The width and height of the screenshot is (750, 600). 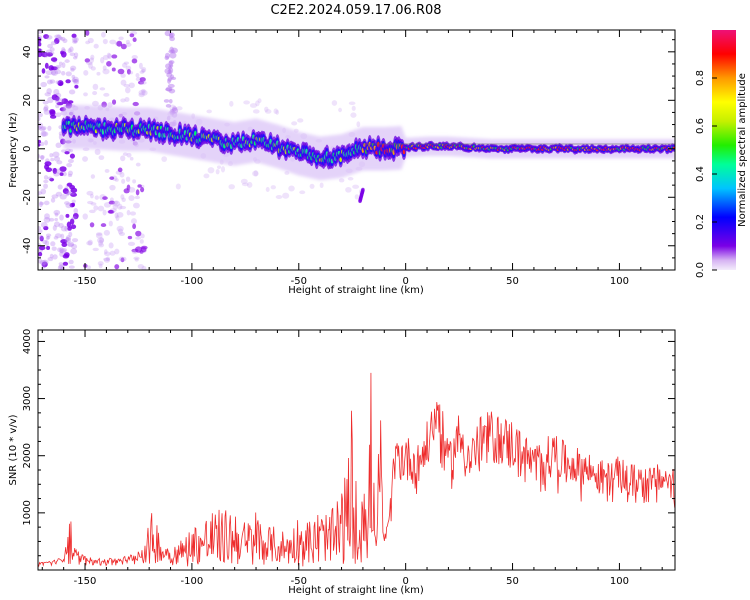 I want to click on spectrogram-y-axis-label: Frequency (Hz), so click(x=13, y=150).